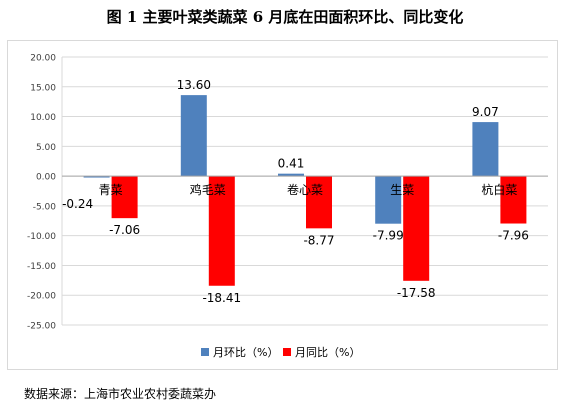 This screenshot has height=410, width=570. I want to click on y-tick-label: -5.00, so click(45, 207).